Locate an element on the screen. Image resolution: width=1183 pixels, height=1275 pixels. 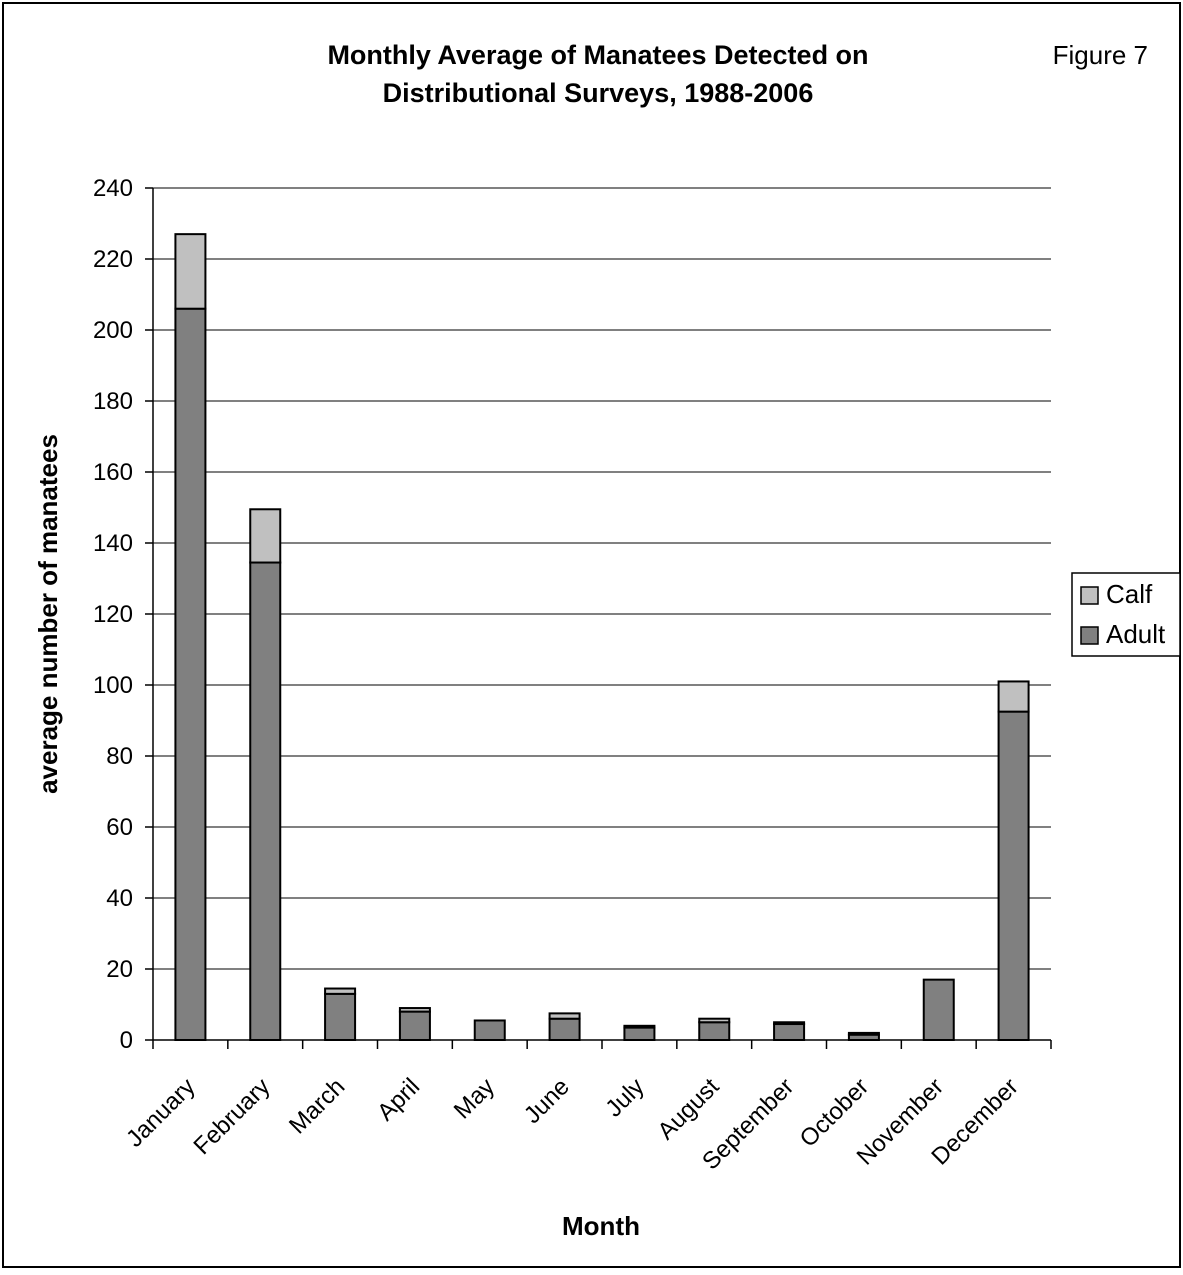
bar-adult-august is located at coordinates (714, 1031).